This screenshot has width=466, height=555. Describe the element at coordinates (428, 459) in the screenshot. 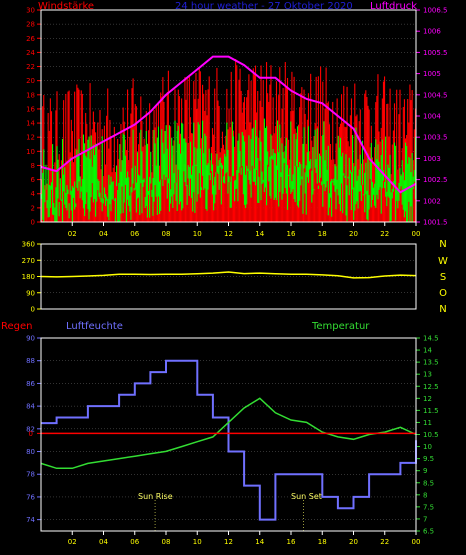

I see `temperature-tick-label: 9.5` at that location.